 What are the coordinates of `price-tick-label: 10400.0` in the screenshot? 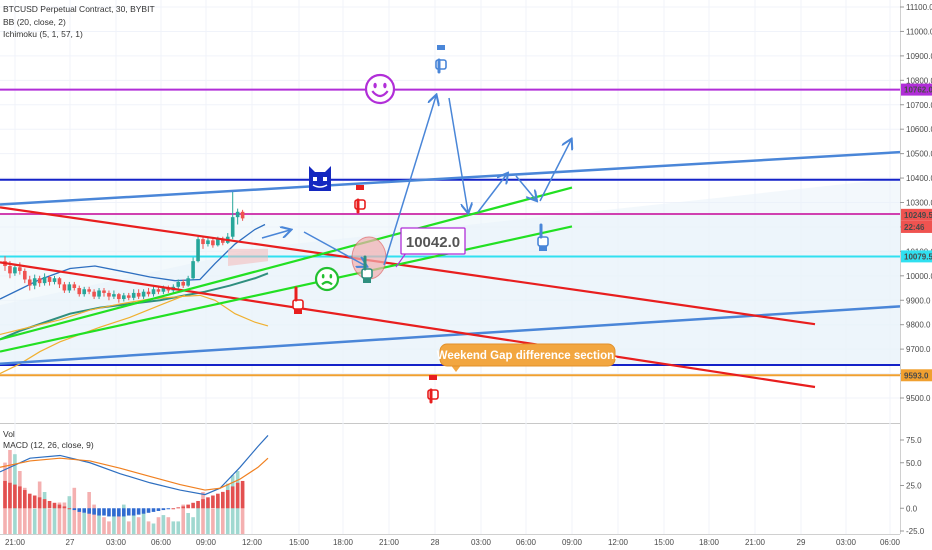 It's located at (919, 178).